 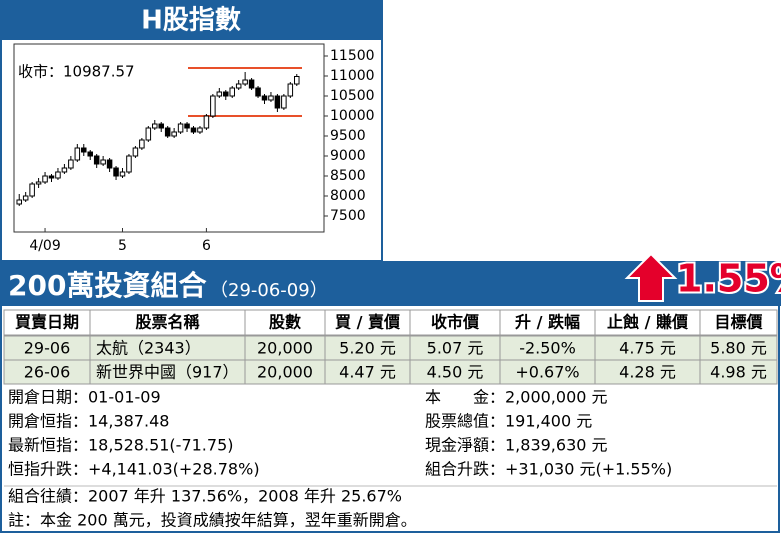 What do you see at coordinates (348, 196) in the screenshot?
I see `y-tick-label: 8000` at bounding box center [348, 196].